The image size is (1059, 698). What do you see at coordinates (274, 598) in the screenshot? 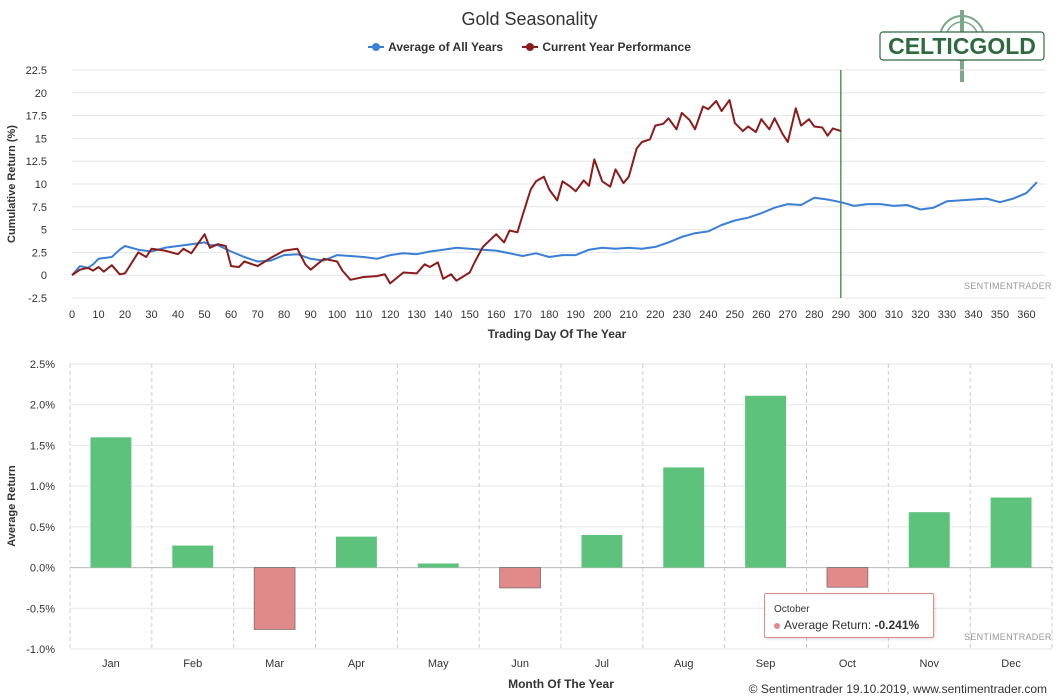
I see `bar-mar` at bounding box center [274, 598].